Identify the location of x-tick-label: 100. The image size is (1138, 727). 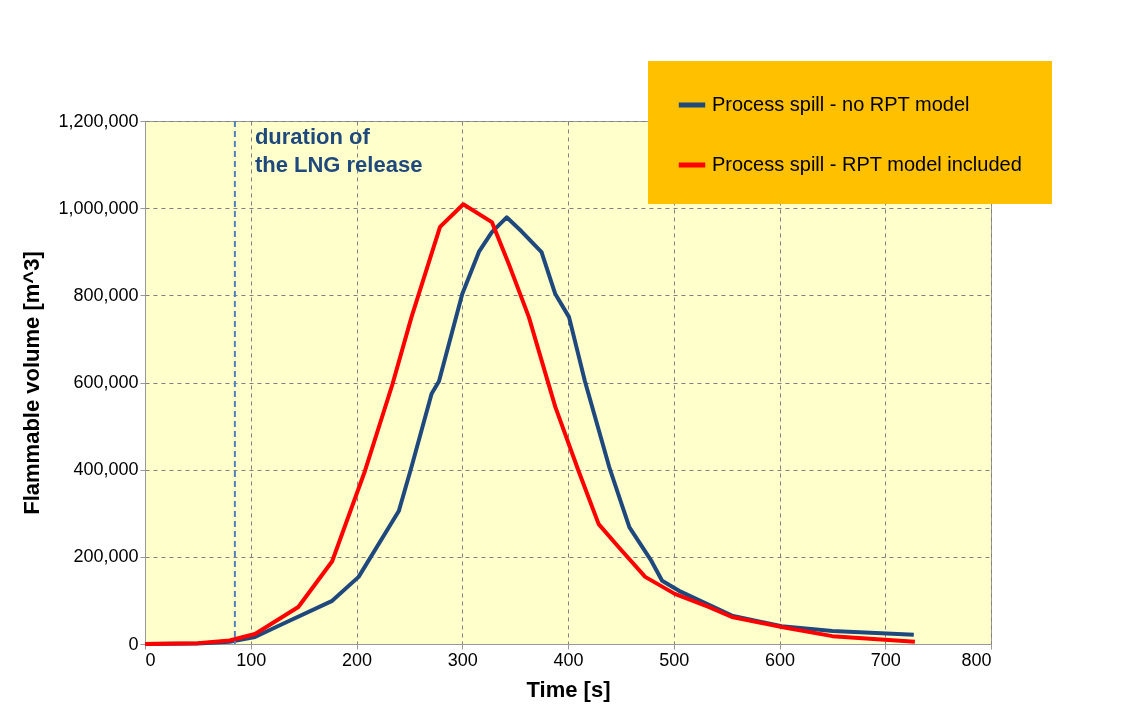
(251, 659).